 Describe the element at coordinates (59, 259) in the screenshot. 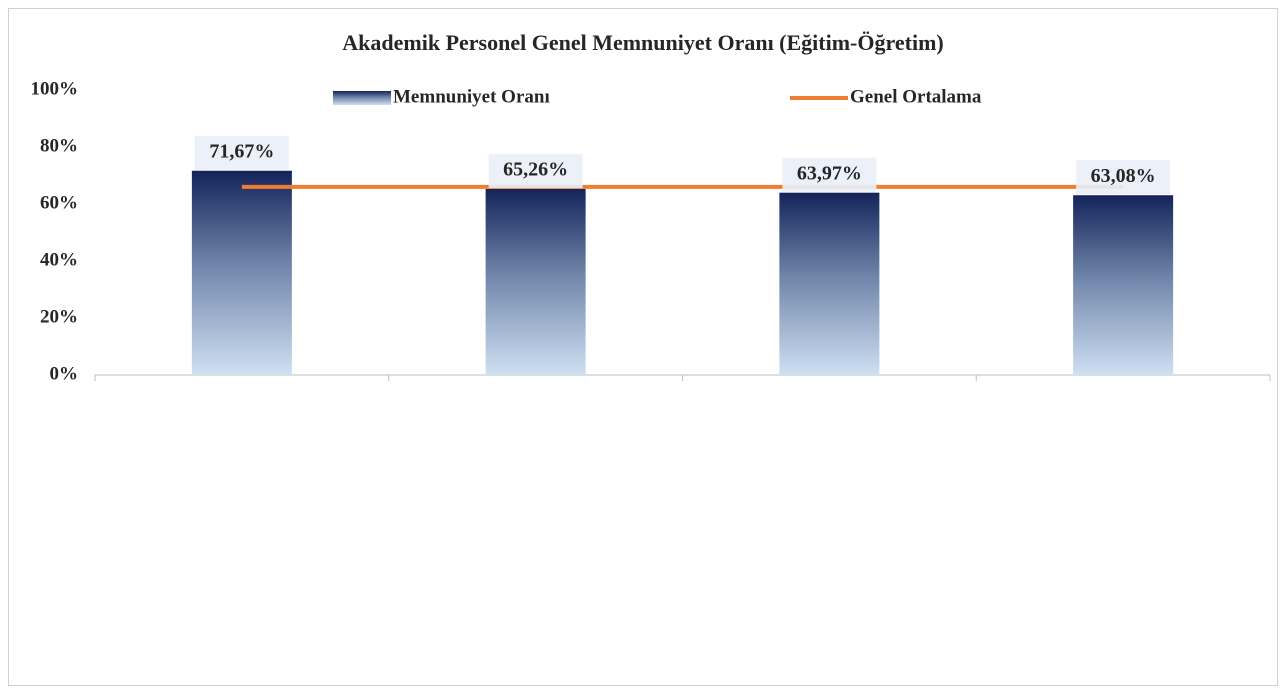

I see `y-tick-label: 40%` at that location.